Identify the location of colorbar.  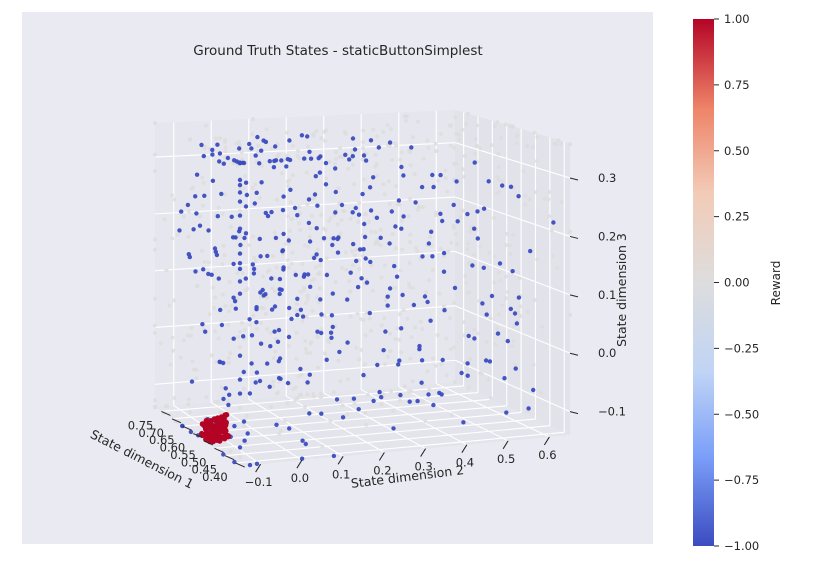
(703, 282).